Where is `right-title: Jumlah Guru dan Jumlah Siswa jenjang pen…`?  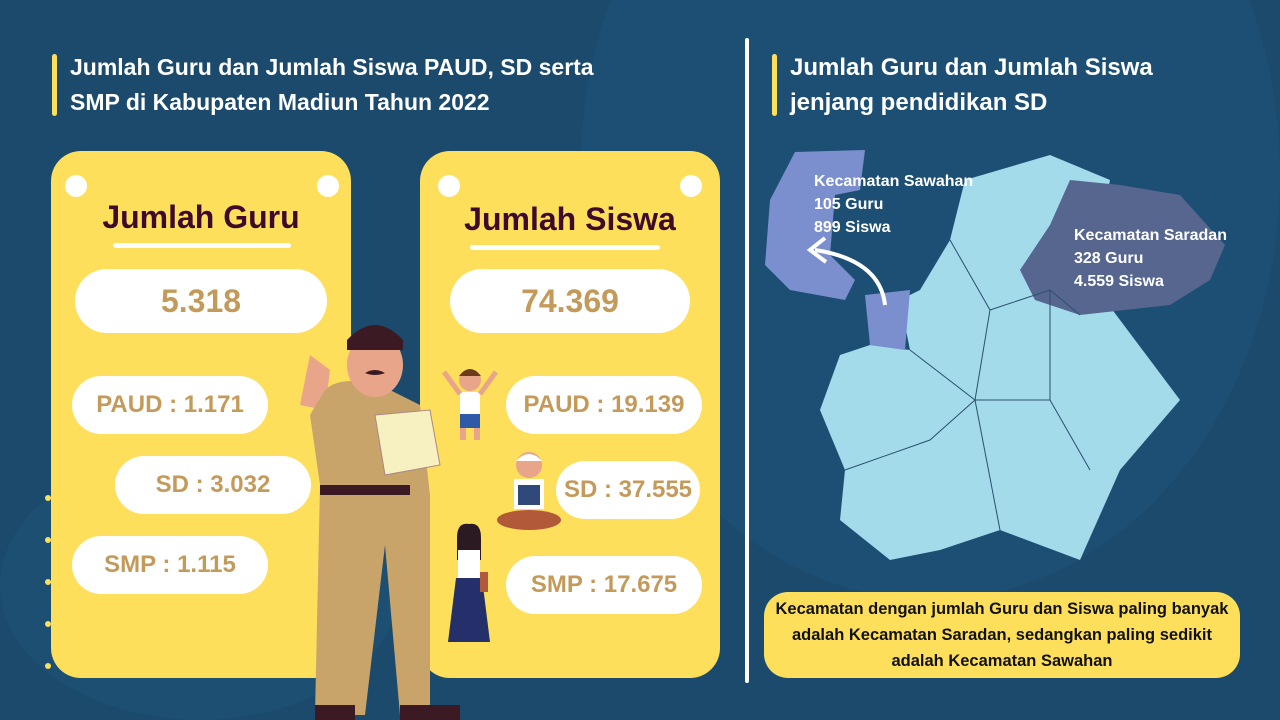 right-title: Jumlah Guru dan Jumlah Siswa jenjang pen… is located at coordinates (962, 85).